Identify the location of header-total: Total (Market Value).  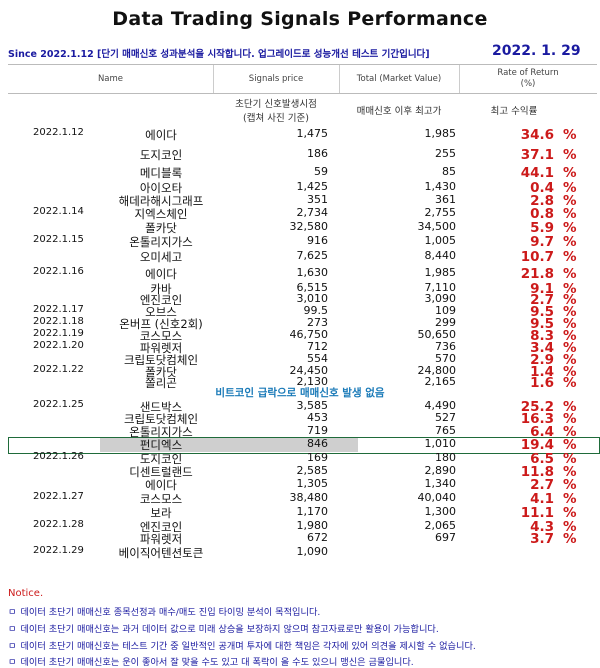
(399, 79).